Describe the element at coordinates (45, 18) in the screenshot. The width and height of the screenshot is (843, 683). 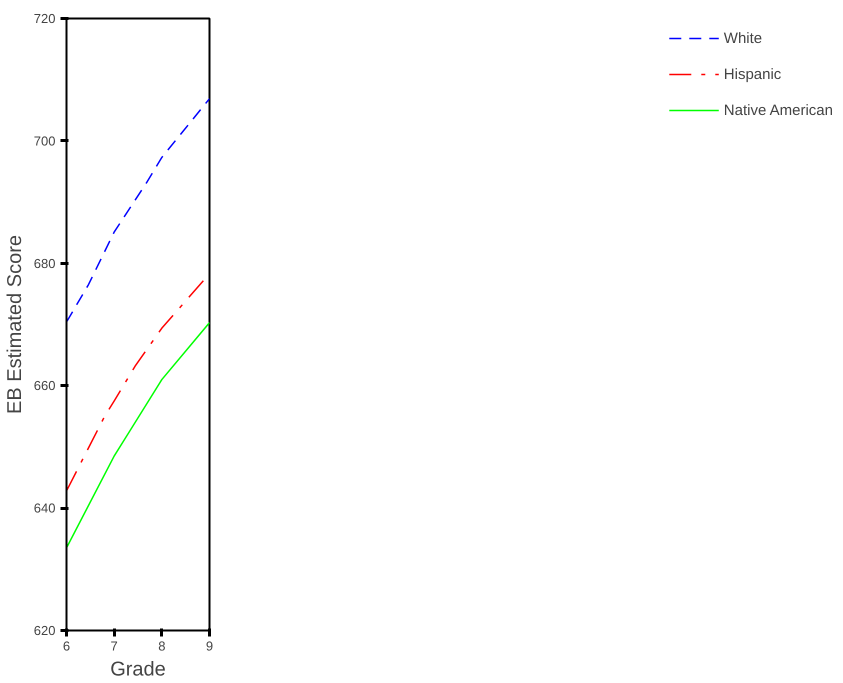
I see `y-tick-label: 720` at that location.